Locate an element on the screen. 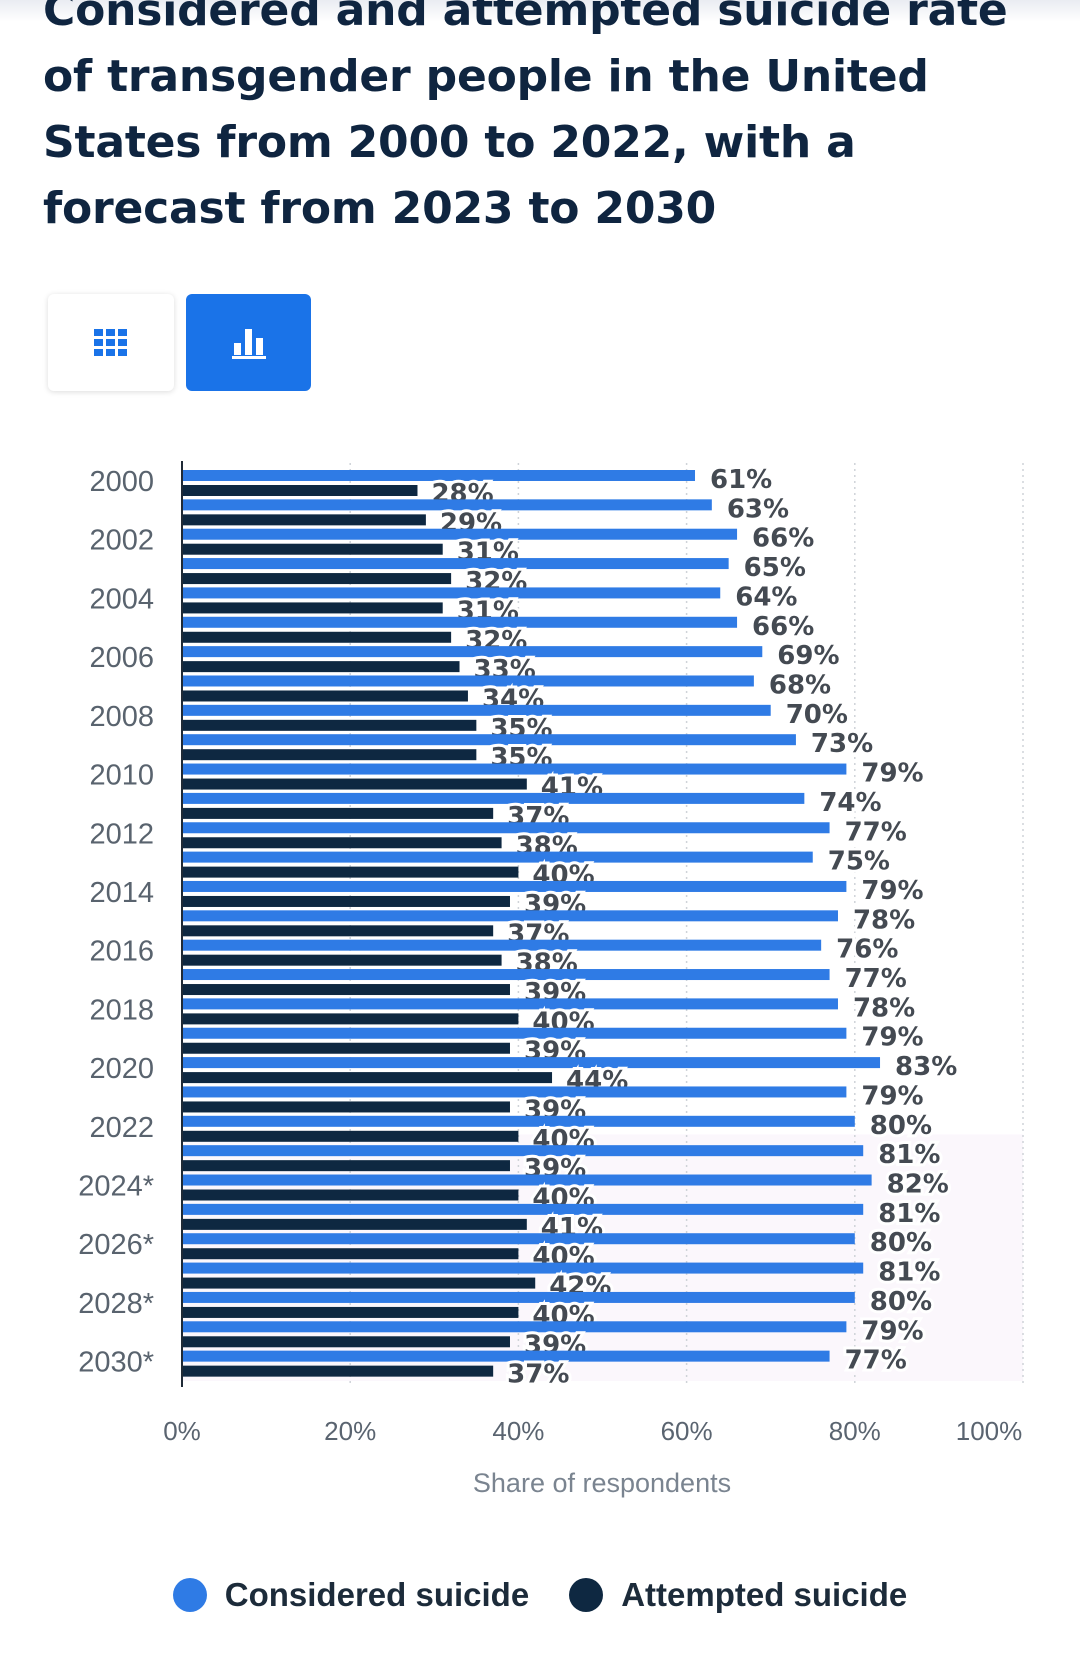 The image size is (1080, 1656). grid-icon is located at coordinates (110, 342).